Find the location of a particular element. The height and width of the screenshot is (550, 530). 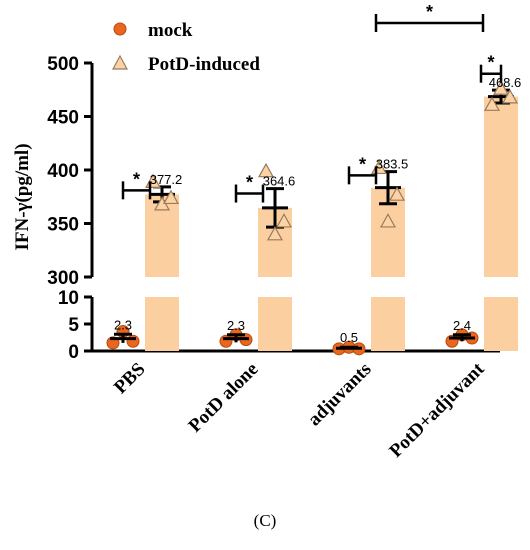

data-label-potd: 468.6 is located at coordinates (505, 82).